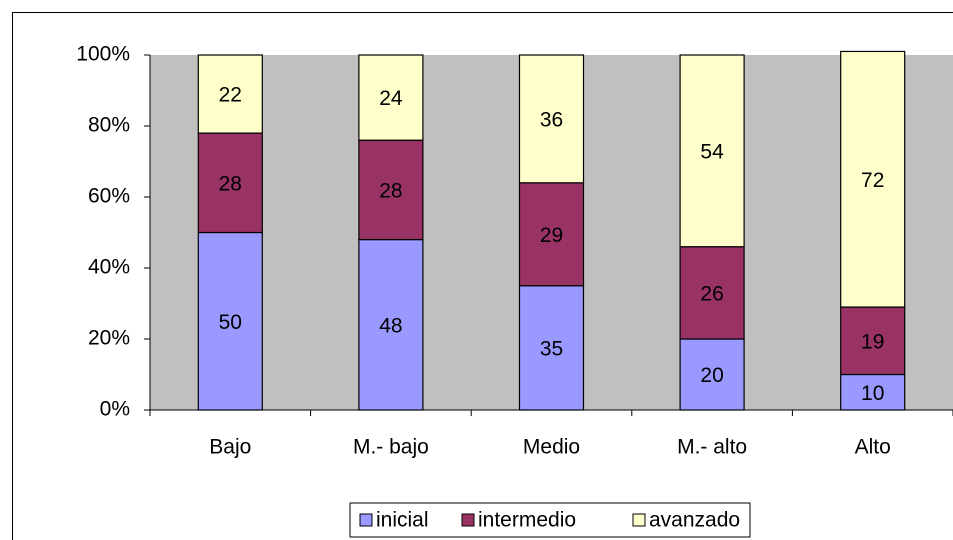  Describe the element at coordinates (527, 520) in the screenshot. I see `legend-label: intermedio` at that location.